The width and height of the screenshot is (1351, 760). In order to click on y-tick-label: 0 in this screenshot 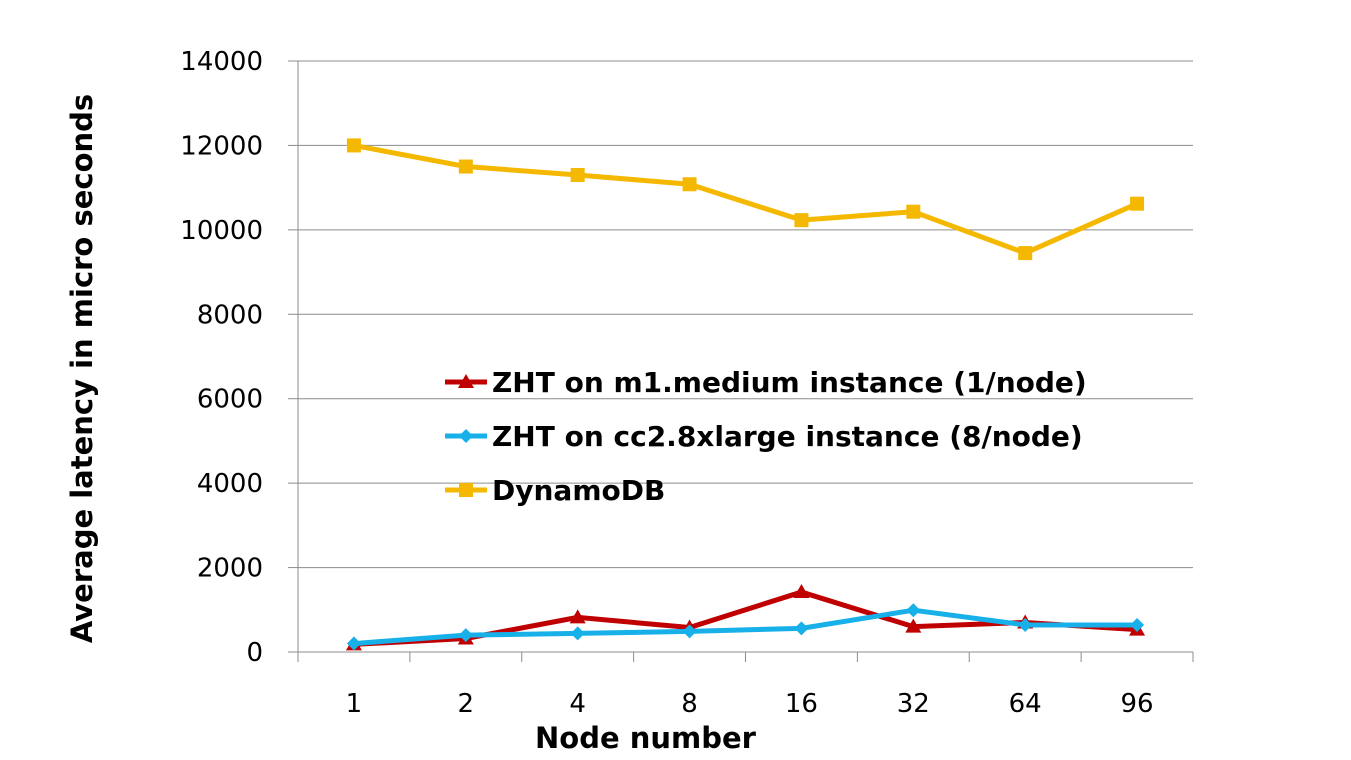, I will do `click(254, 653)`.